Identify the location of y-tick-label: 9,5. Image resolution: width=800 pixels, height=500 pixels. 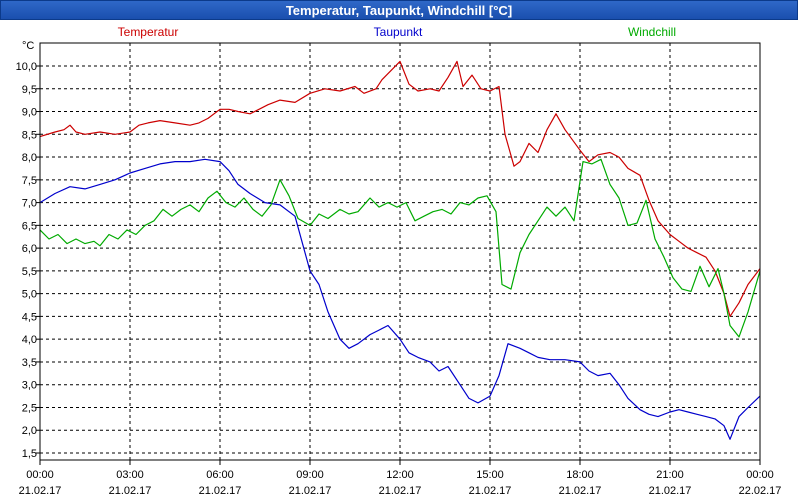
(29, 90).